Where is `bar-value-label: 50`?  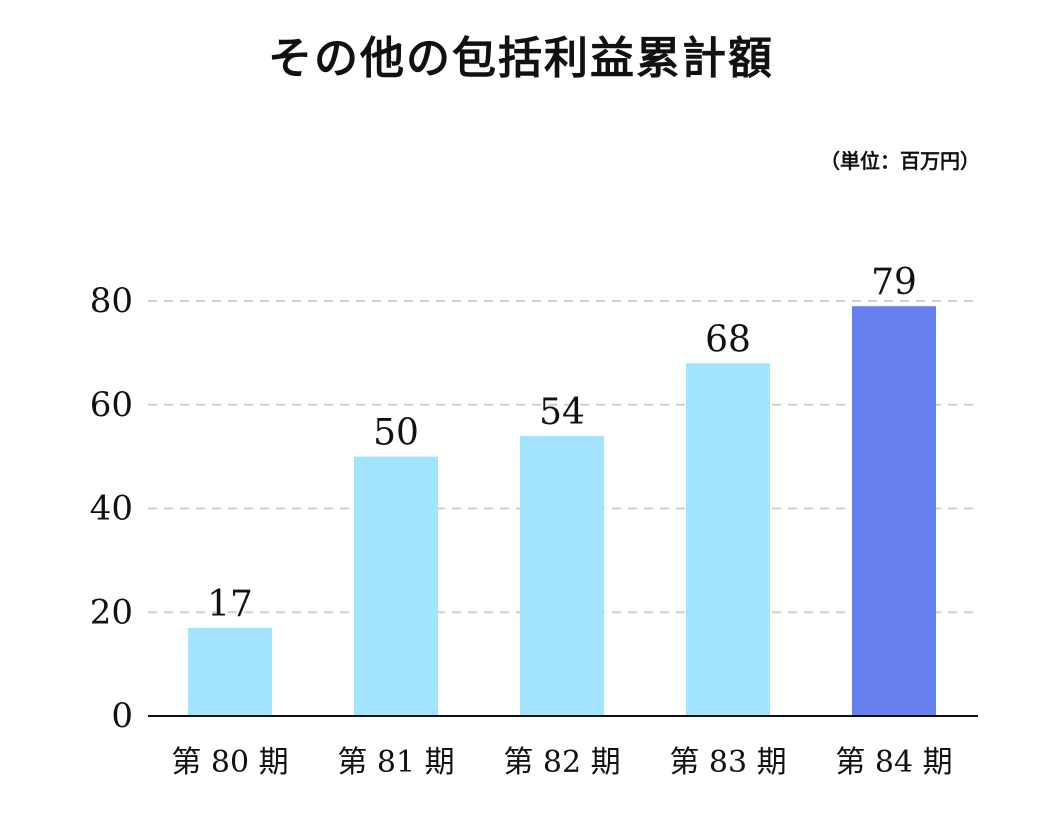 bar-value-label: 50 is located at coordinates (396, 433).